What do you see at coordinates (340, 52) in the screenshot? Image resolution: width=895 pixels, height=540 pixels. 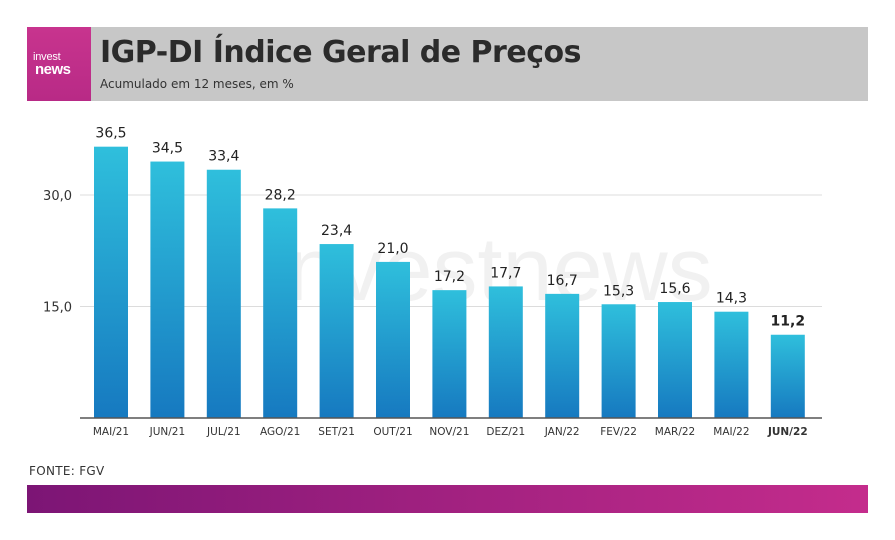 I see `chart-title: IGP-DI Índice Geral de Preços` at bounding box center [340, 52].